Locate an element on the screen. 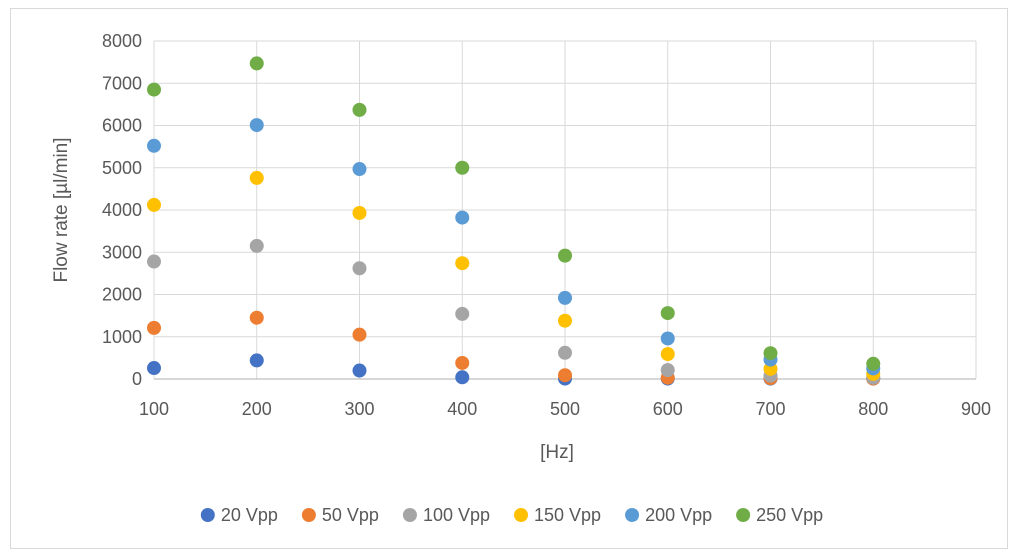  x-tick-label: 900 is located at coordinates (976, 409).